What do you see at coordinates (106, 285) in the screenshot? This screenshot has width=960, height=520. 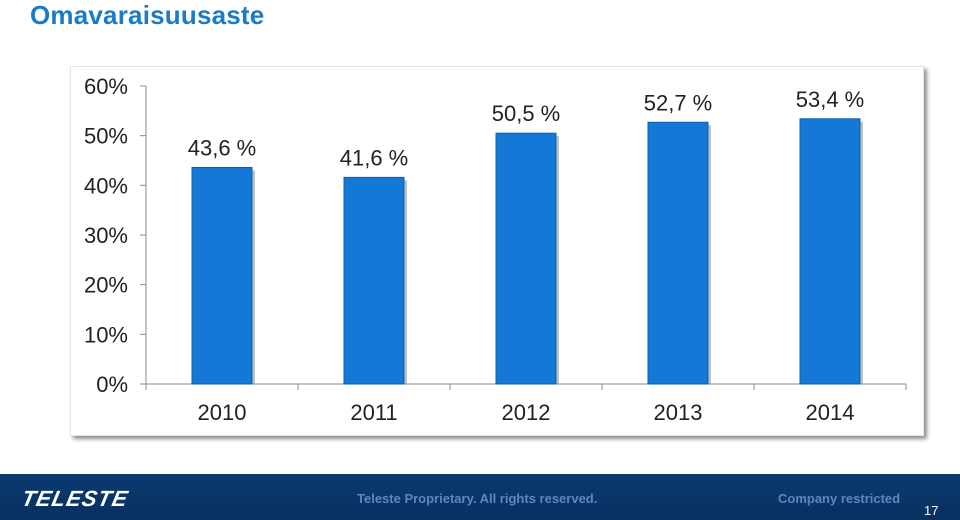 I see `y-tick-label: 20%` at bounding box center [106, 285].